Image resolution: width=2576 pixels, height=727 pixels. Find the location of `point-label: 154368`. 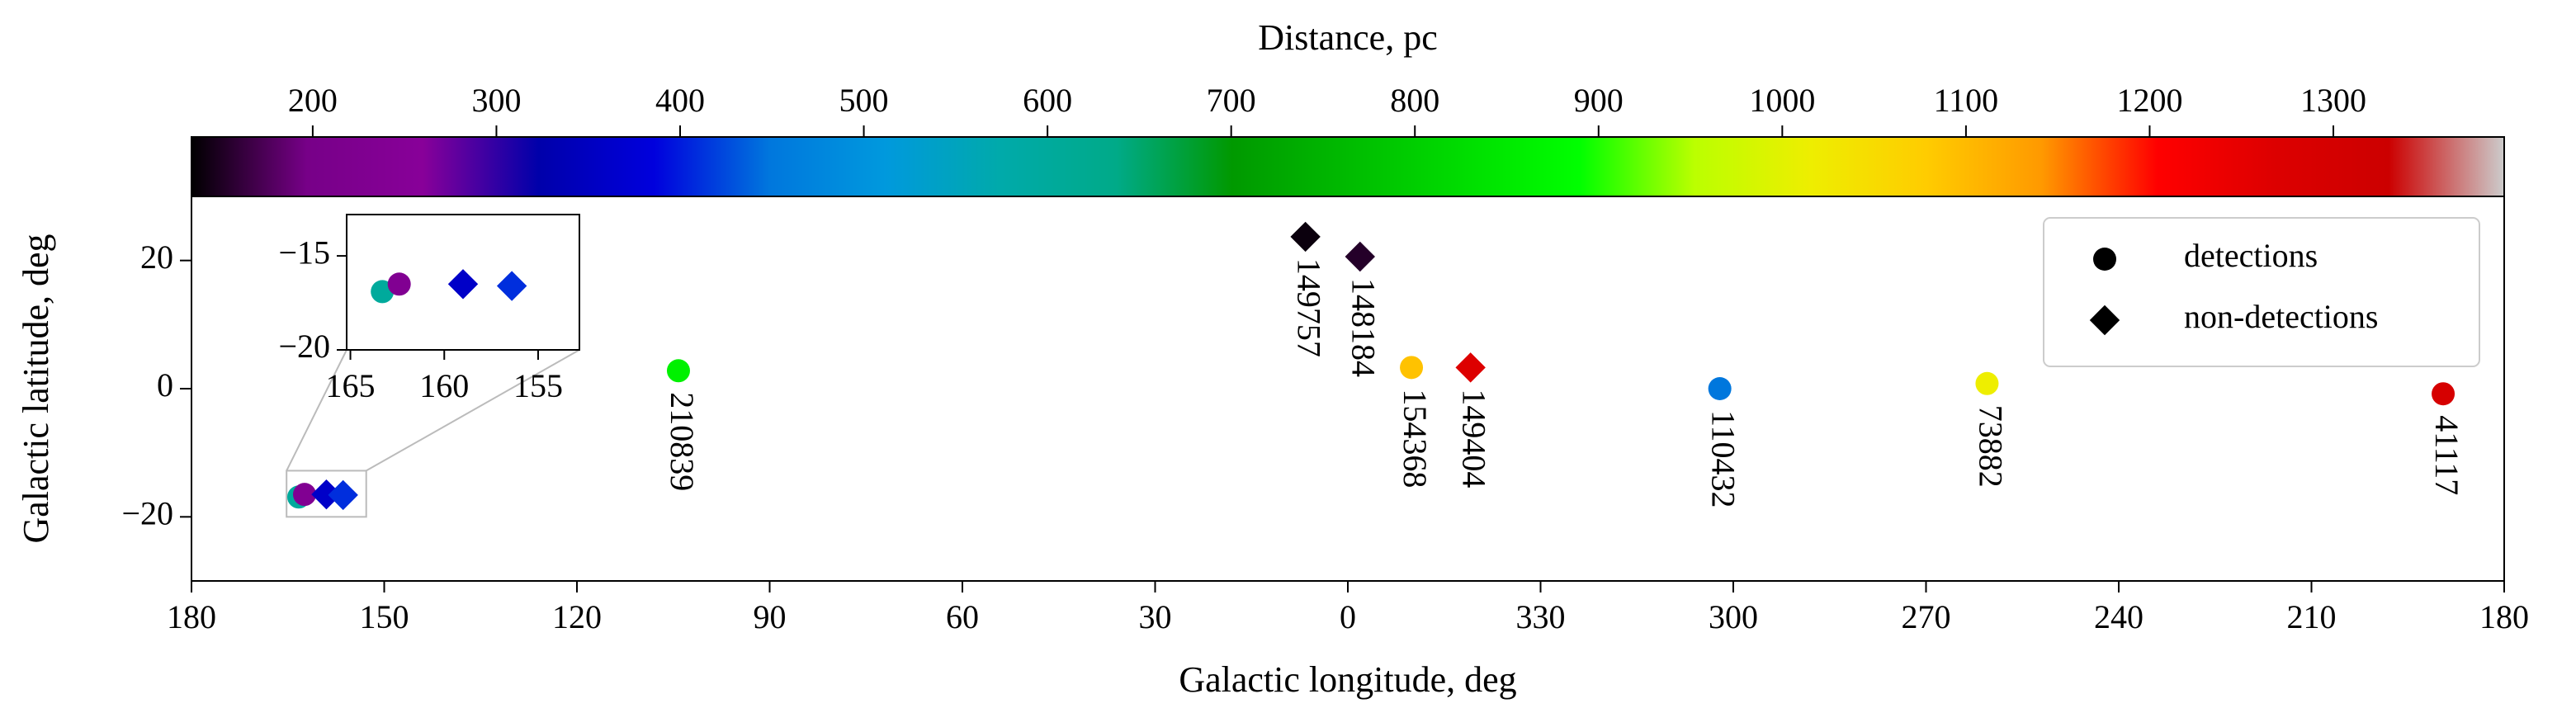

point-label: 154368 is located at coordinates (1415, 438).